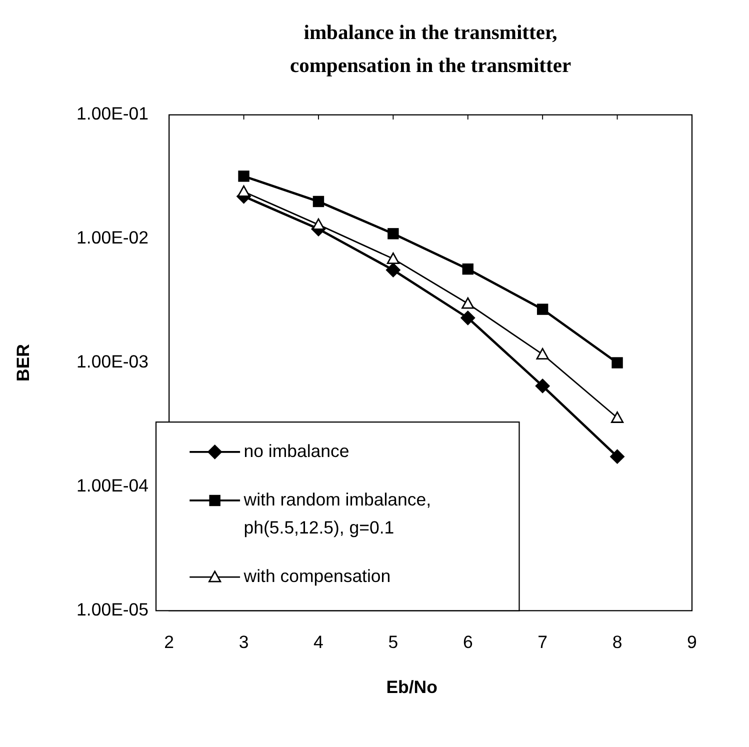  I want to click on legend-label: with compensation, so click(316, 576).